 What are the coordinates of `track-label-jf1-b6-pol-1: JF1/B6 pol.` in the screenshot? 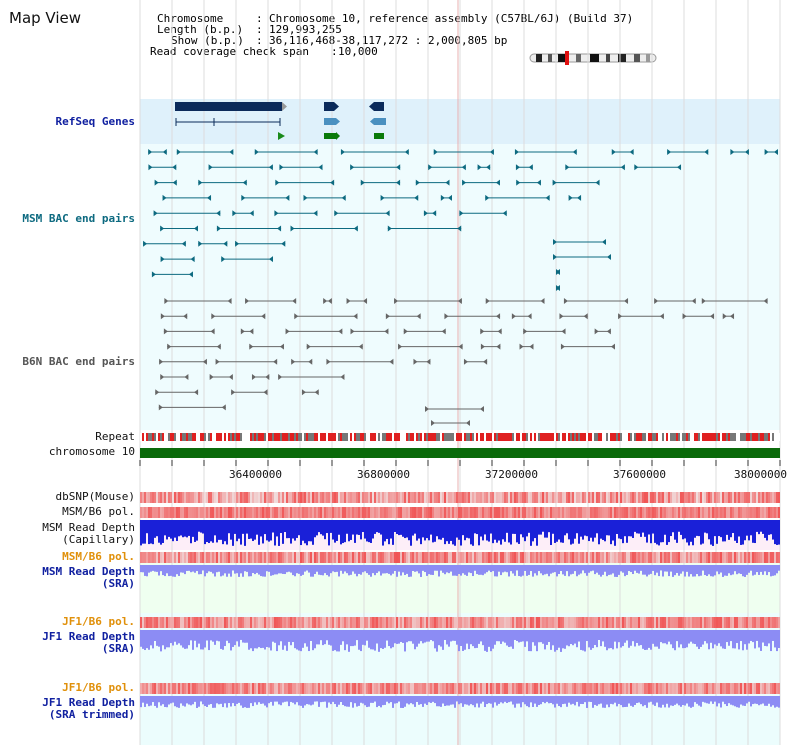 It's located at (98, 621).